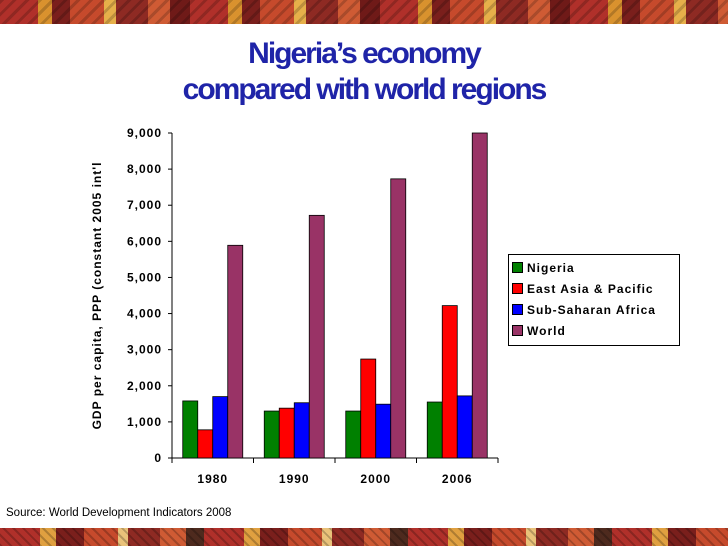  What do you see at coordinates (212, 479) in the screenshot?
I see `x-tick-label: 1980` at bounding box center [212, 479].